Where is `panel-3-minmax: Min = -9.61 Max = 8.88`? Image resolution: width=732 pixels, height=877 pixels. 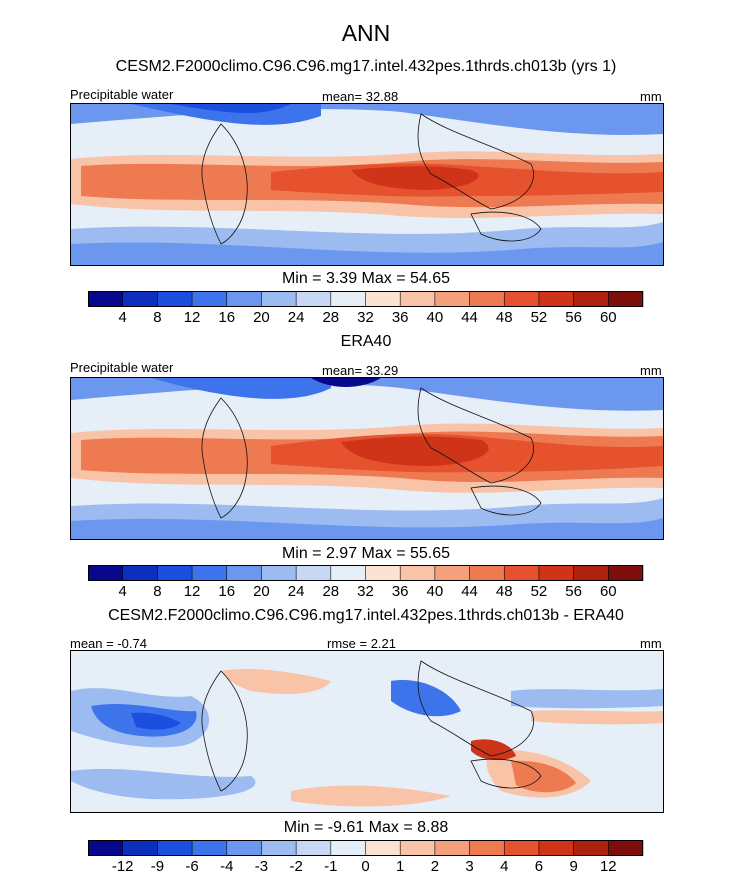 panel-3-minmax: Min = -9.61 Max = 8.88 is located at coordinates (366, 827).